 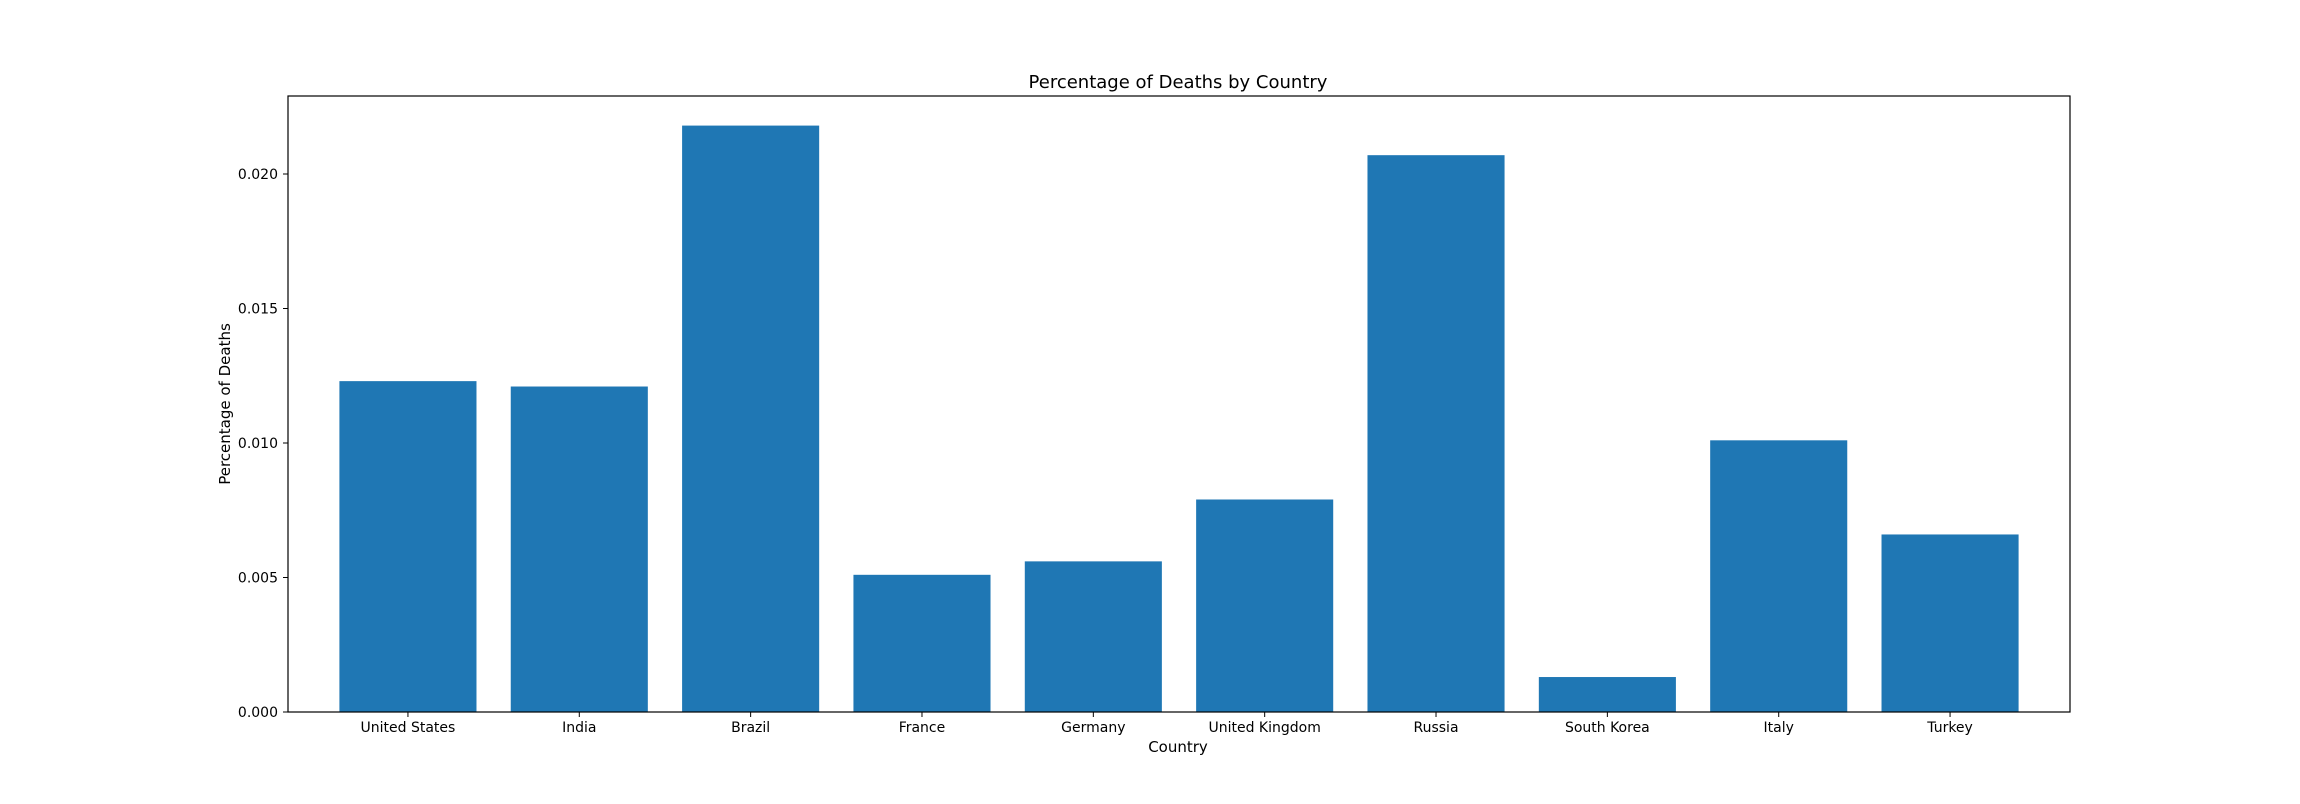 I want to click on bar-united-kingdom, so click(x=1265, y=605).